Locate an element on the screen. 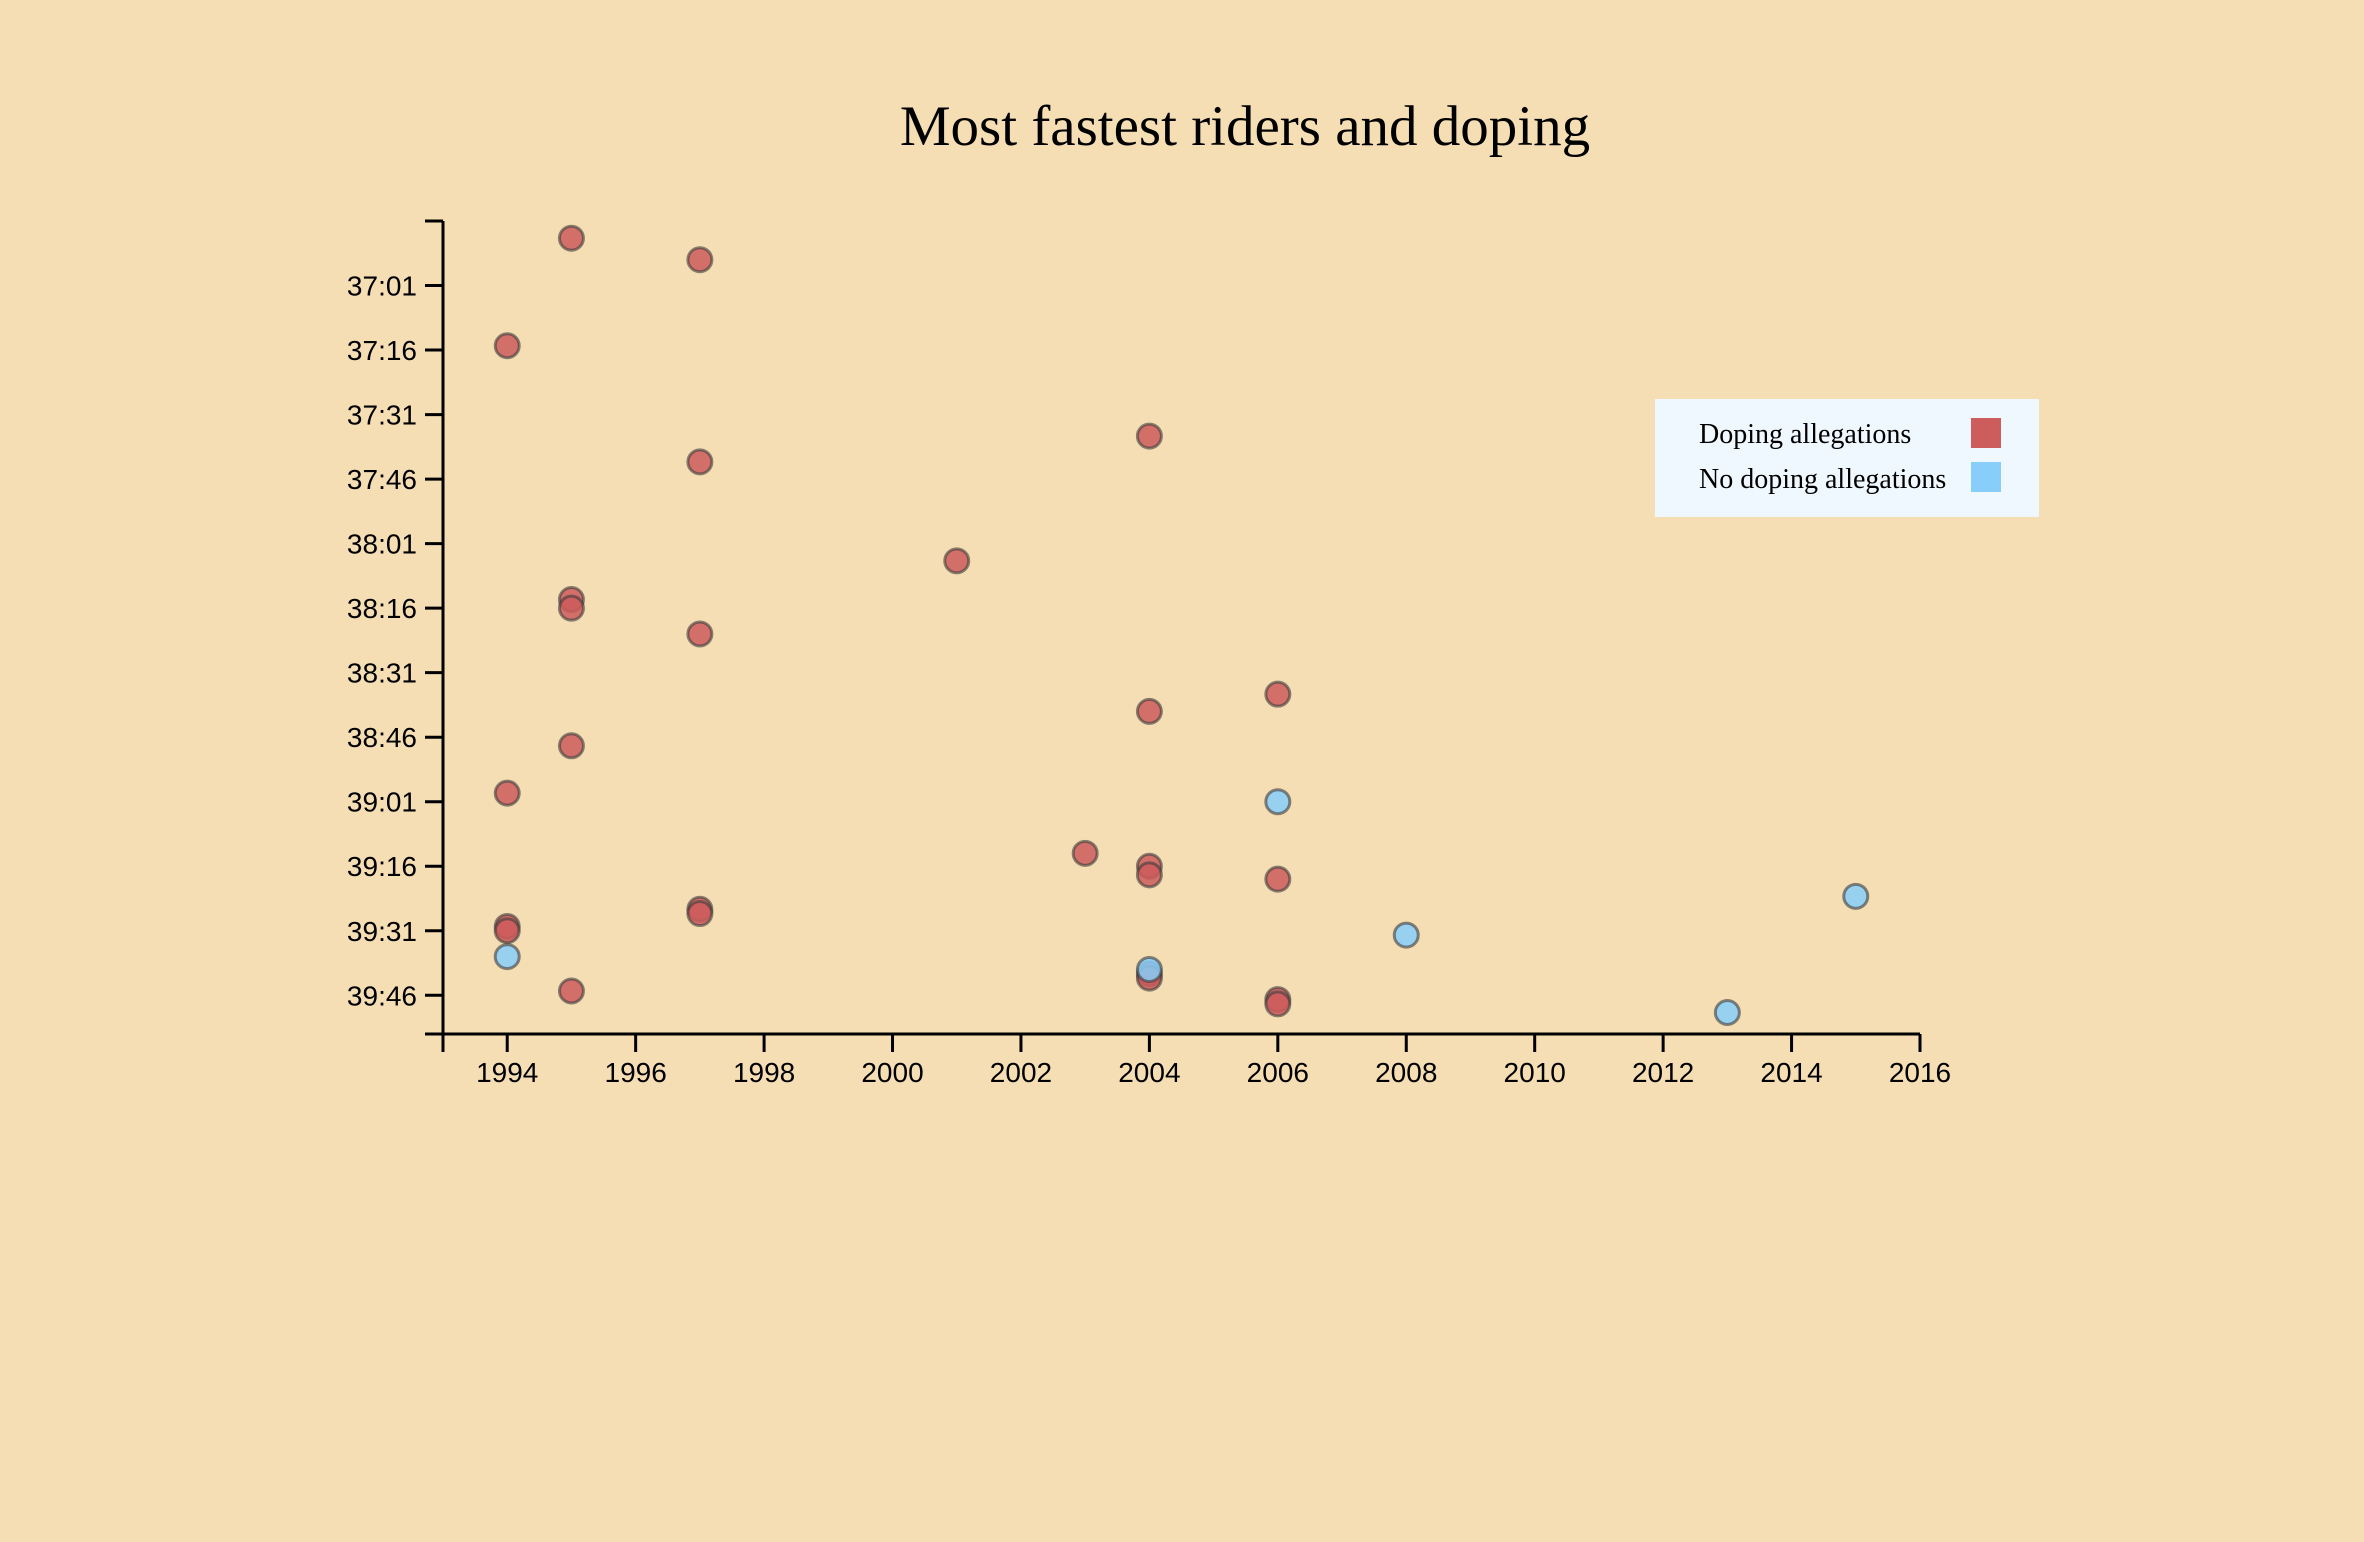 The image size is (2364, 1542). y-tick-label: 37:31 is located at coordinates (382, 415).